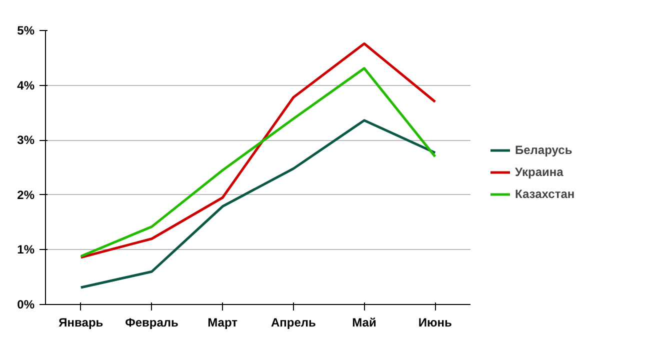 The height and width of the screenshot is (350, 650). Describe the element at coordinates (26, 85) in the screenshot. I see `y-tick-label: 4%` at that location.